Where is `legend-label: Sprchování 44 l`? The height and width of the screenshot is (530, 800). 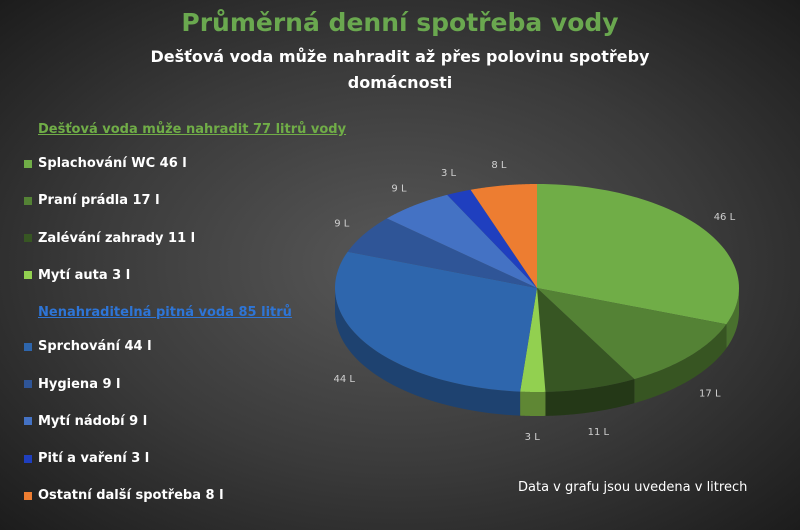 legend-label: Sprchování 44 l is located at coordinates (95, 347).